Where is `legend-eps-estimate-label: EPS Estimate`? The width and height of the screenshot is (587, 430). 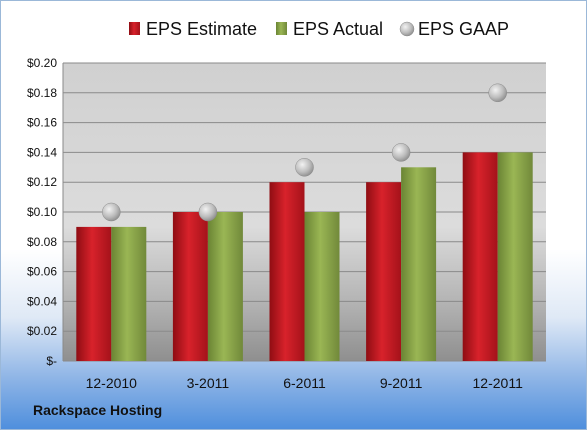
legend-eps-estimate-label: EPS Estimate is located at coordinates (201, 29).